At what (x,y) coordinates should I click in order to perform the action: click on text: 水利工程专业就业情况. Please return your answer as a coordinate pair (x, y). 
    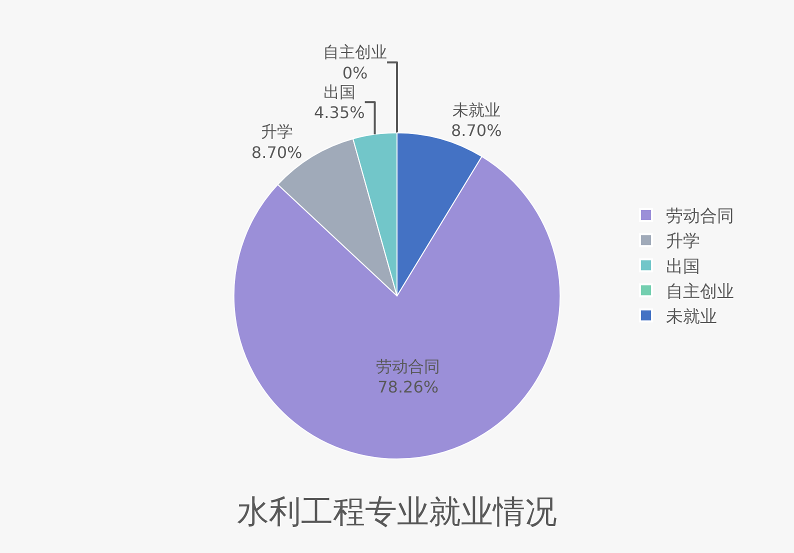
    Looking at the image, I should click on (397, 511).